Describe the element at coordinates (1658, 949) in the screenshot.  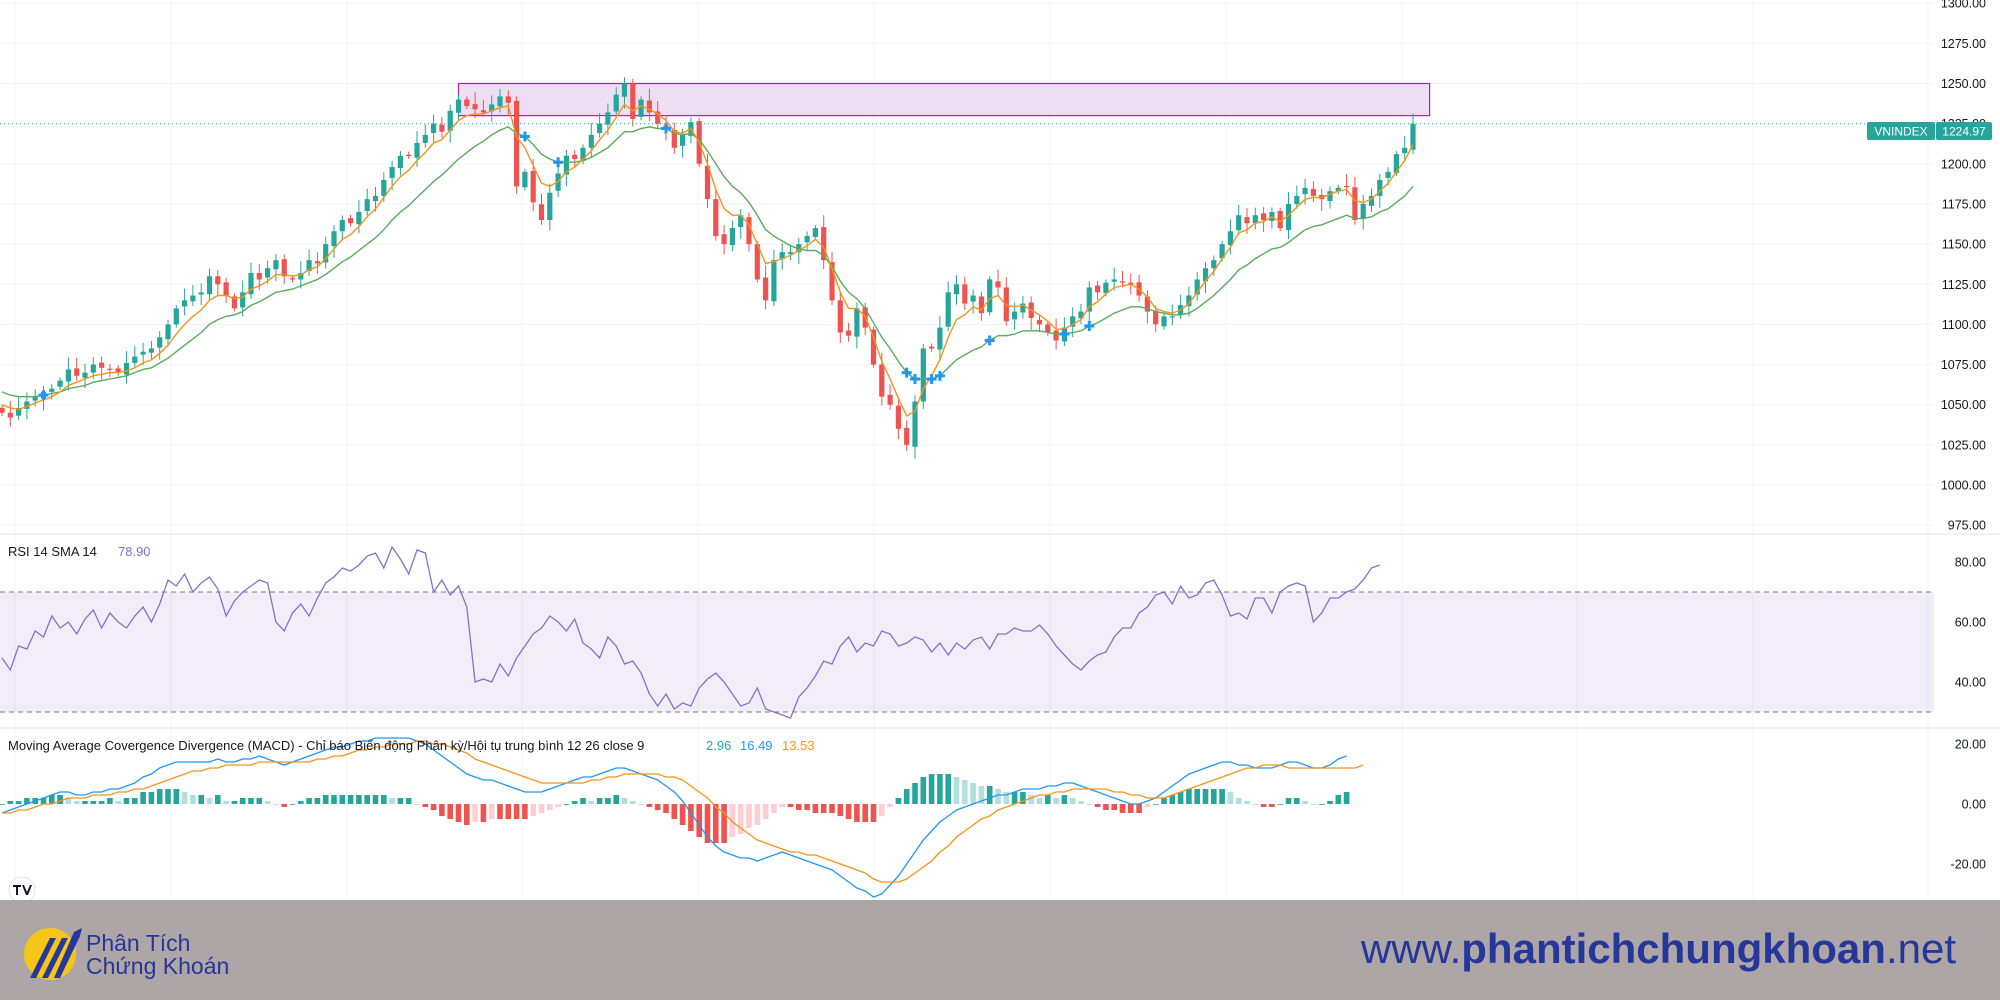
I see `website-url: www.phantichchungkhoan.net` at that location.